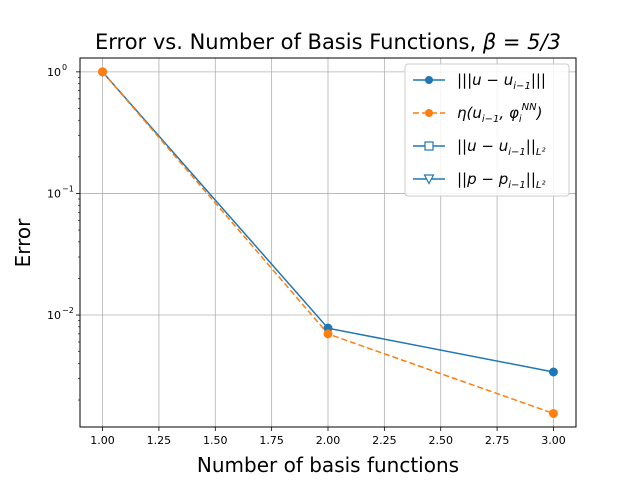 This screenshot has height=484, width=640. I want to click on legend-label-1: |||u − ui−1|||, so click(501, 81).